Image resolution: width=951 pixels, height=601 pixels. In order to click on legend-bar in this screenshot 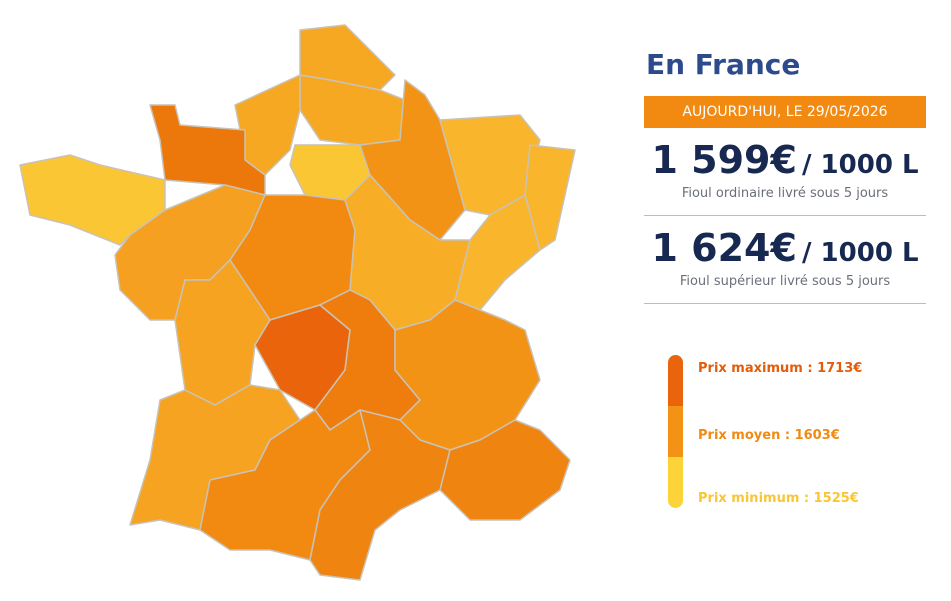, I will do `click(675, 431)`.